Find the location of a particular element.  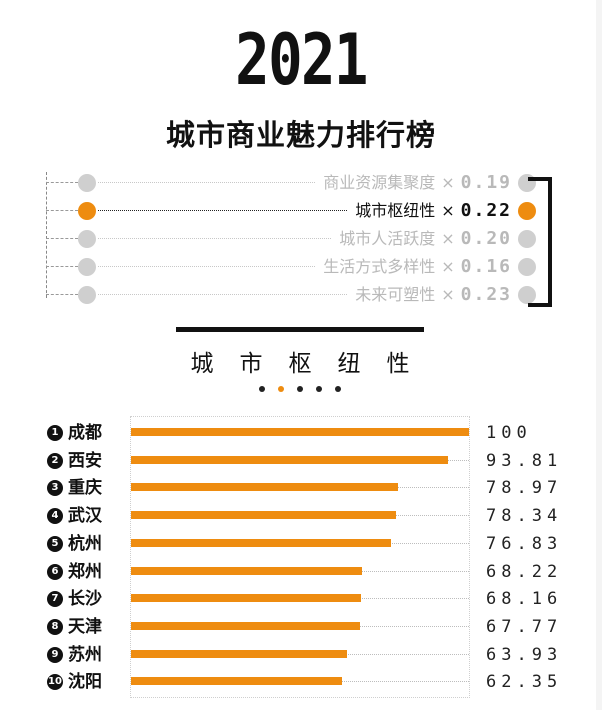

chart-row: 9 苏州 63.93 is located at coordinates (301, 655).